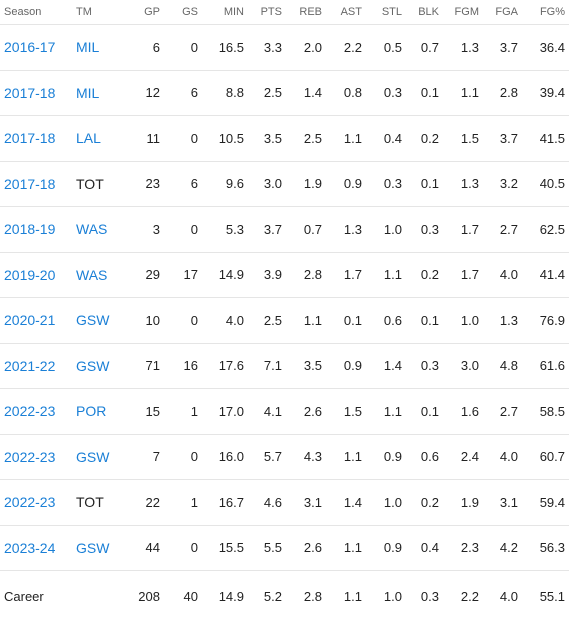  I want to click on stat-reb-cell: 2.0, so click(302, 48).